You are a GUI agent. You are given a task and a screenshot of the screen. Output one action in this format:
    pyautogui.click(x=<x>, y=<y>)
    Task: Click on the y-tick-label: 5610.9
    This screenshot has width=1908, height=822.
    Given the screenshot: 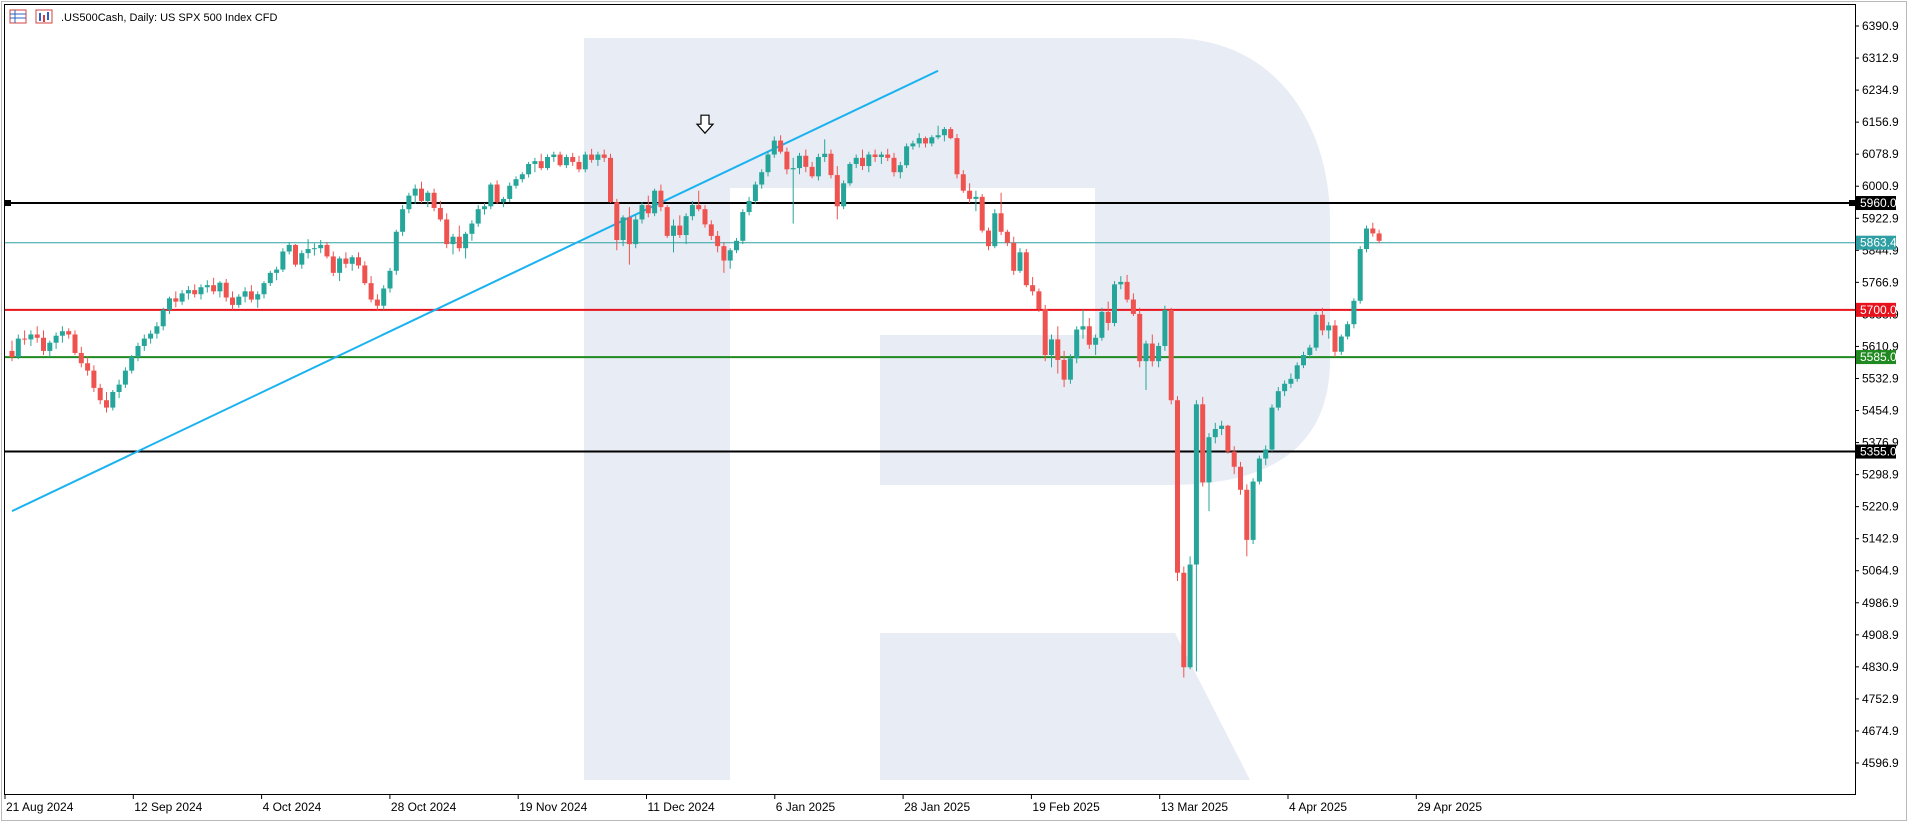 What is the action you would take?
    pyautogui.click(x=1880, y=346)
    